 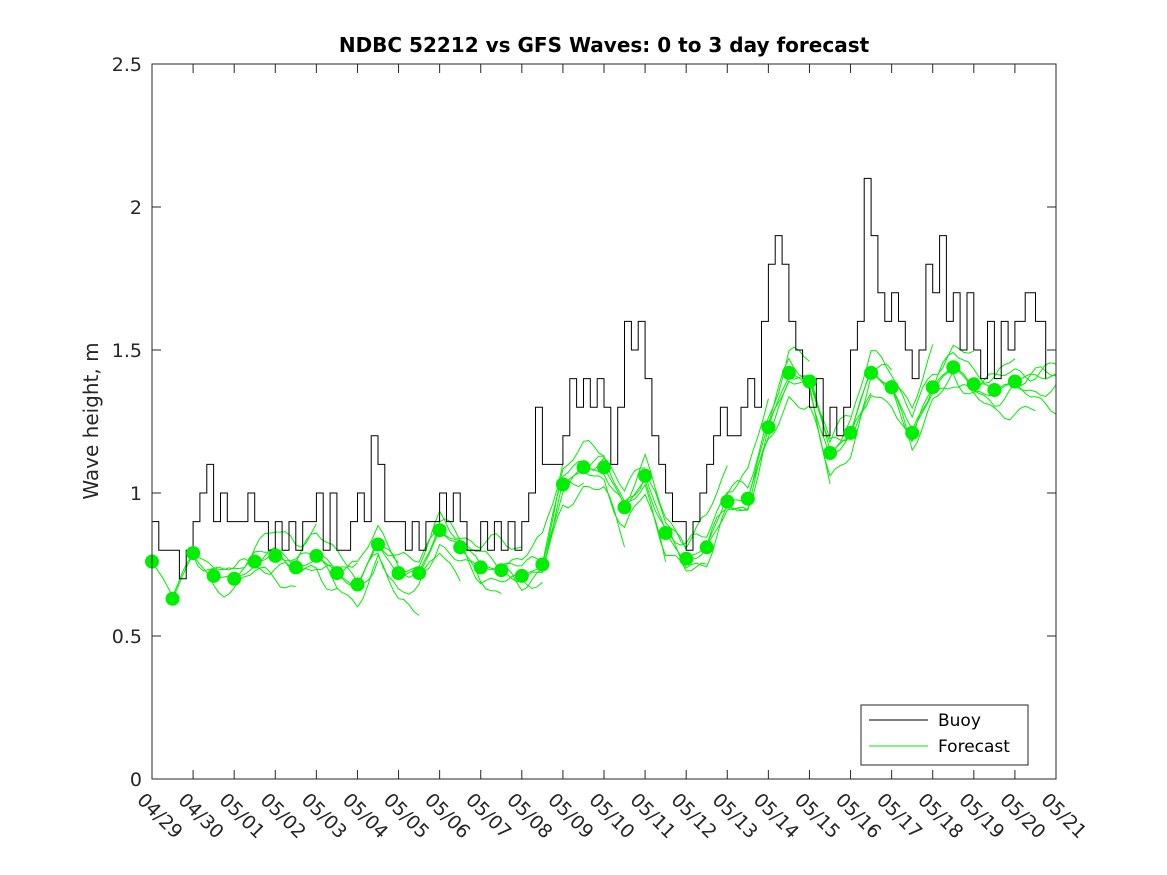 I want to click on legend-buoy-label: Buoy, so click(x=959, y=721).